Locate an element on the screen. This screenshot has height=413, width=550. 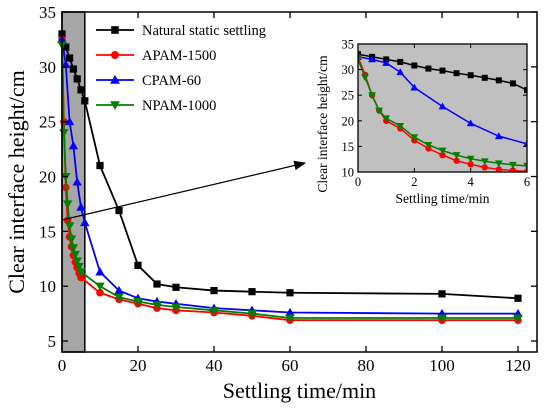
y-tick-label: 30 is located at coordinates (47, 67).